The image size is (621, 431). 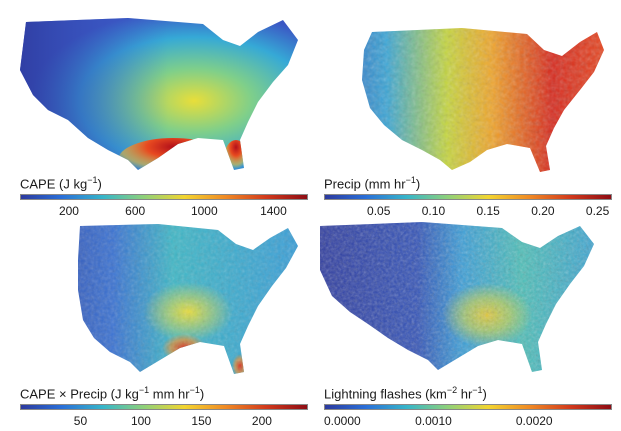 What do you see at coordinates (468, 197) in the screenshot?
I see `precip-colorbar` at bounding box center [468, 197].